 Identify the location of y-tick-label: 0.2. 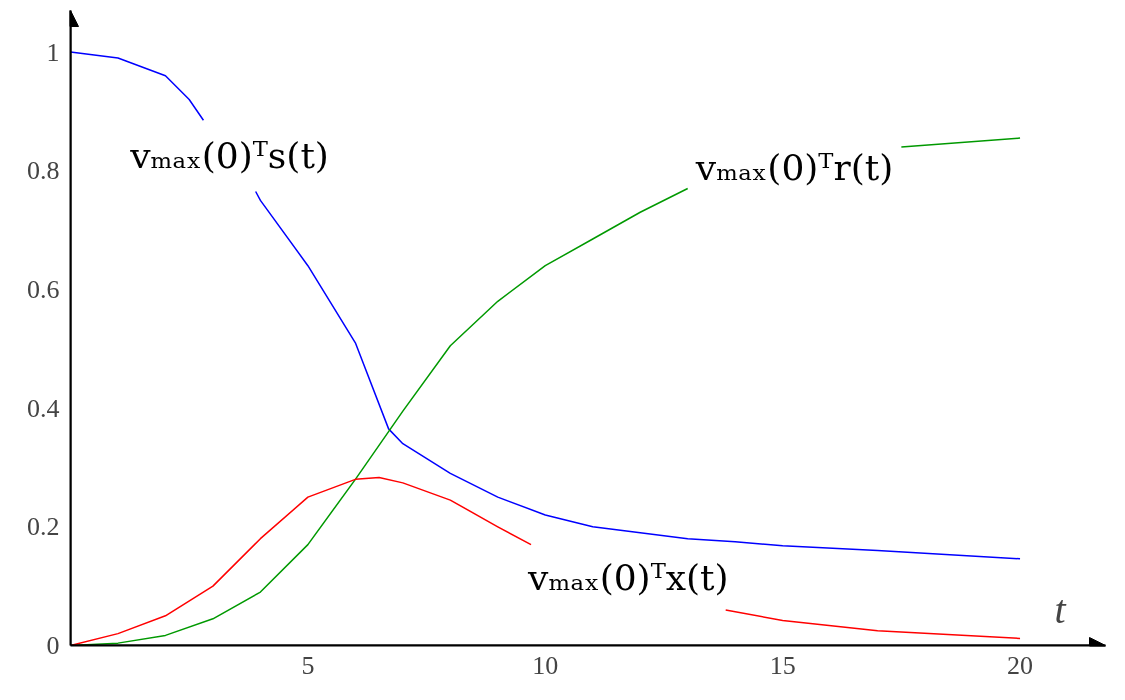
(43, 527).